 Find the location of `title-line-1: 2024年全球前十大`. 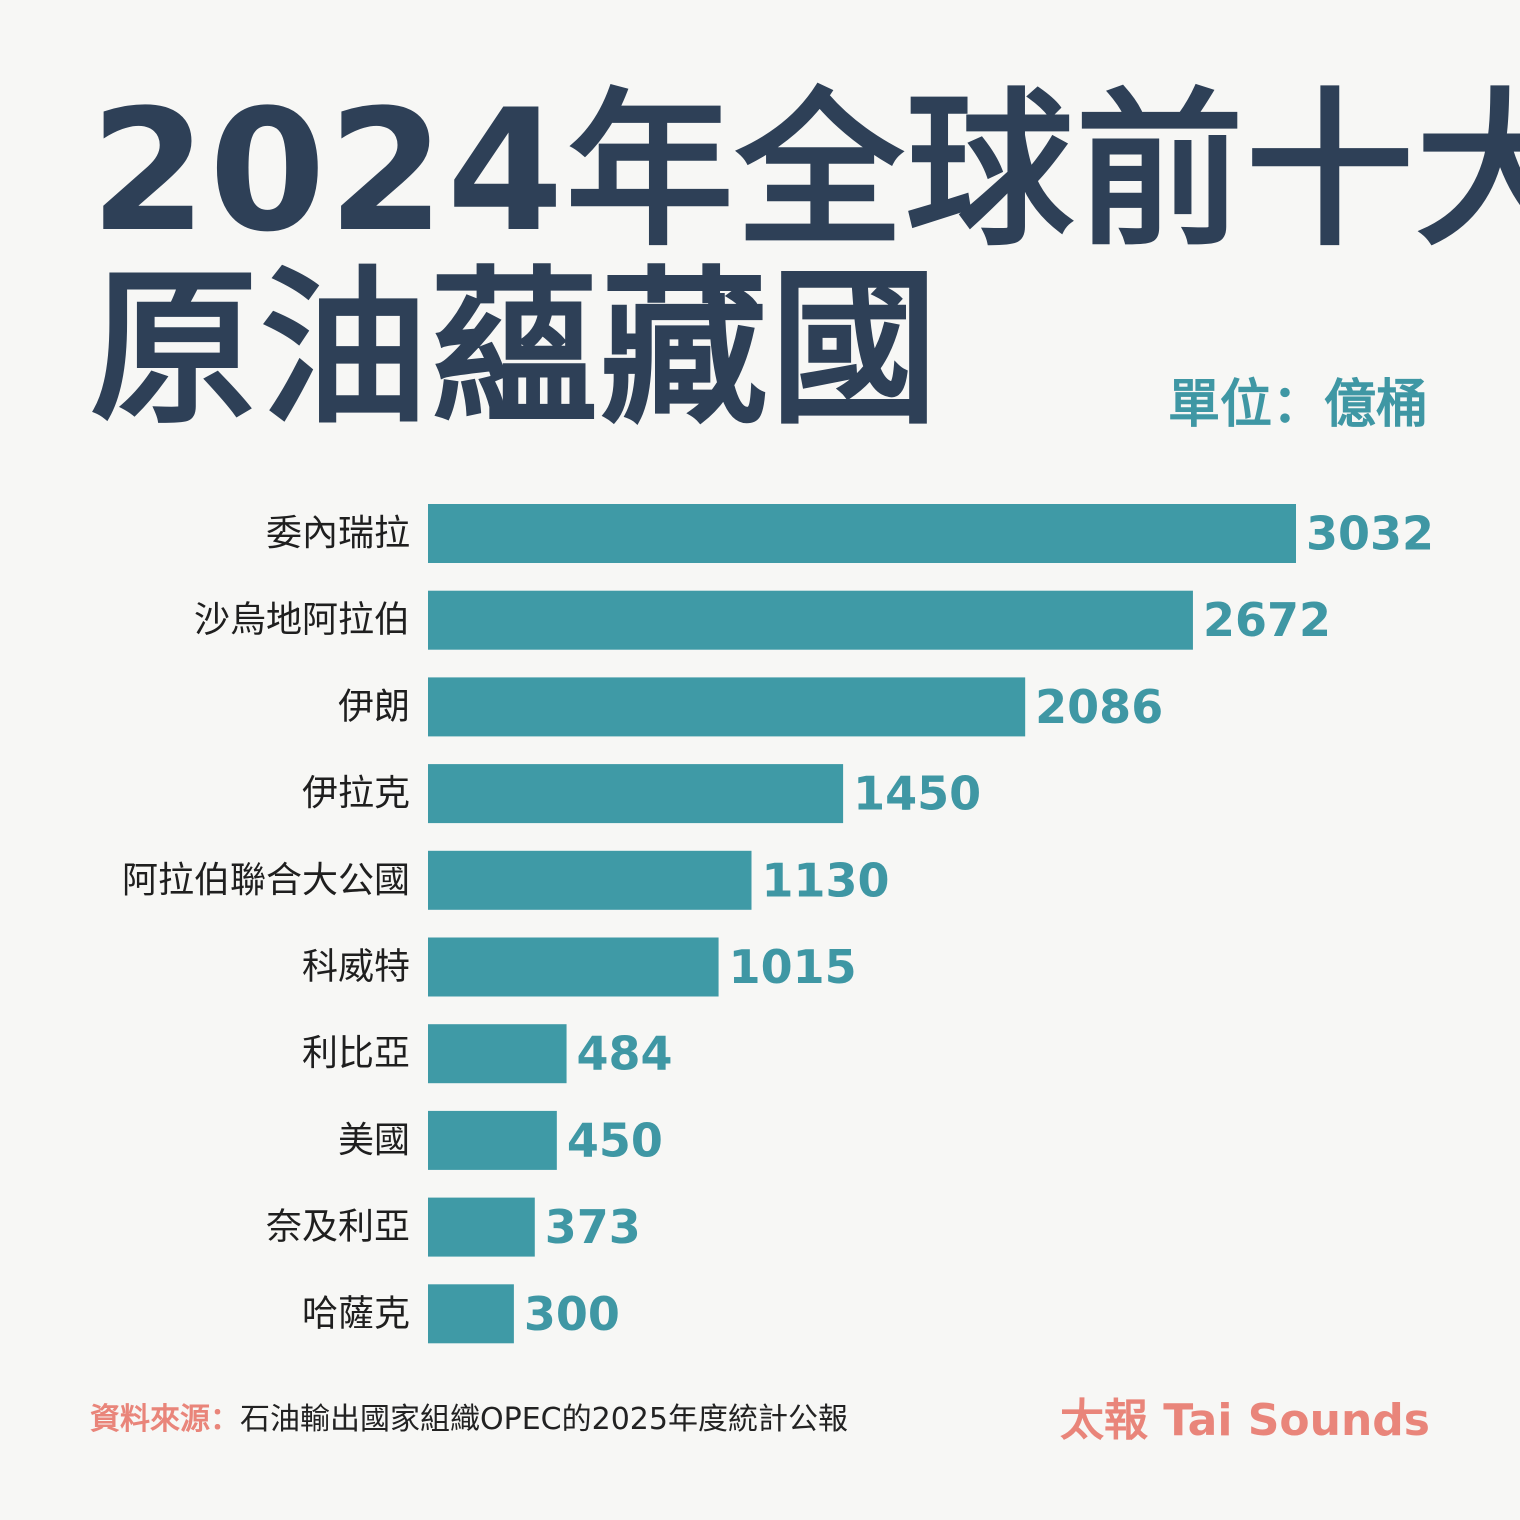

title-line-1: 2024年全球前十大 is located at coordinates (805, 171).